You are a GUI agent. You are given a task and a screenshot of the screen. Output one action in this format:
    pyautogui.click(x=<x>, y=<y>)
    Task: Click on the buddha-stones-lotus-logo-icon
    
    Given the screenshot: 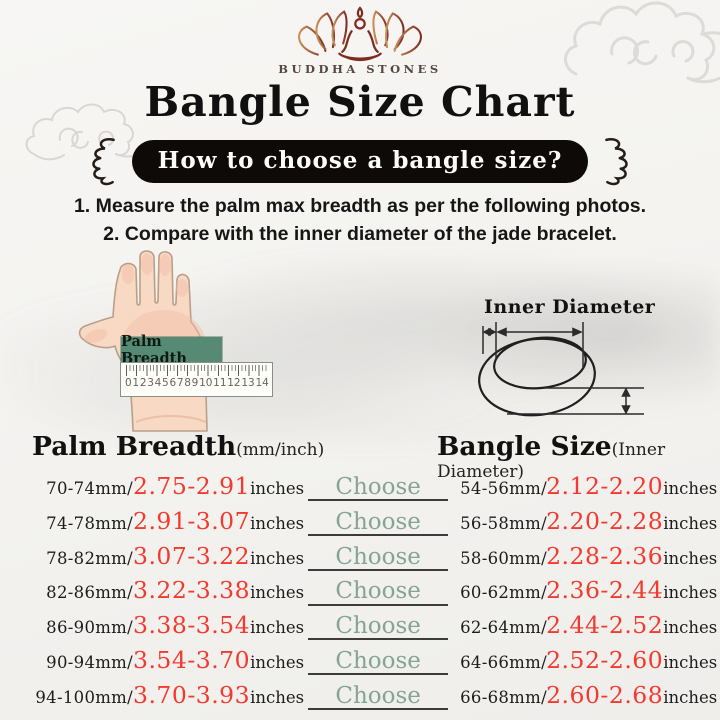 What is the action you would take?
    pyautogui.click(x=360, y=34)
    